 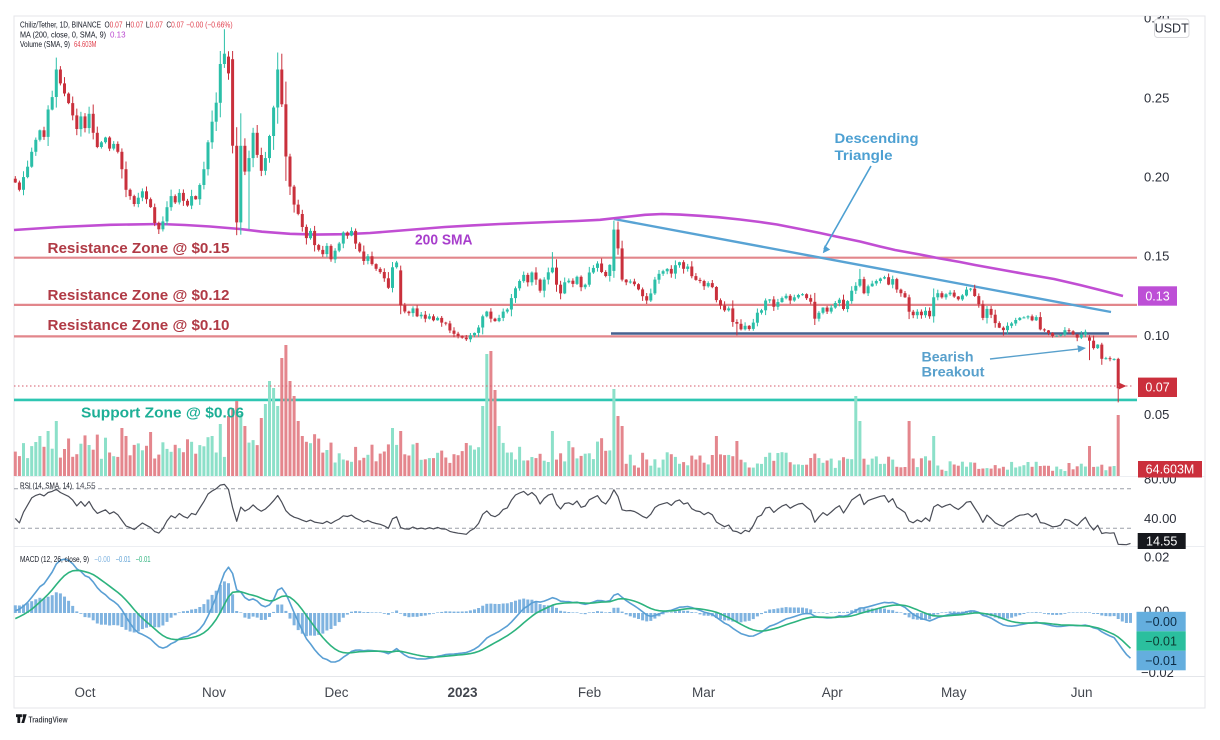 What do you see at coordinates (45, 44) in the screenshot?
I see `svg-text: Volume (SMA, 9)` at bounding box center [45, 44].